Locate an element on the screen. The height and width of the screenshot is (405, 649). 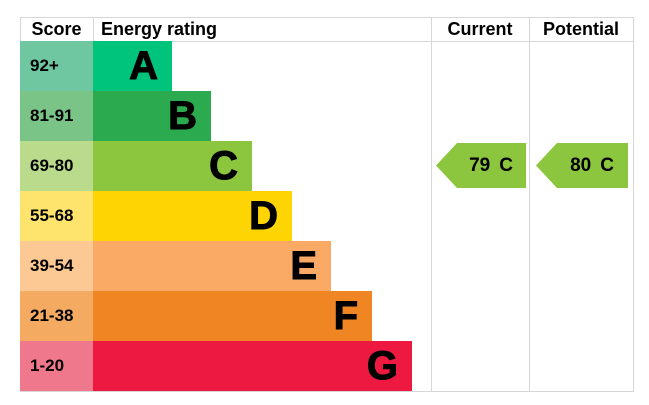
potential-rating-arrow: 80 C is located at coordinates (582, 165).